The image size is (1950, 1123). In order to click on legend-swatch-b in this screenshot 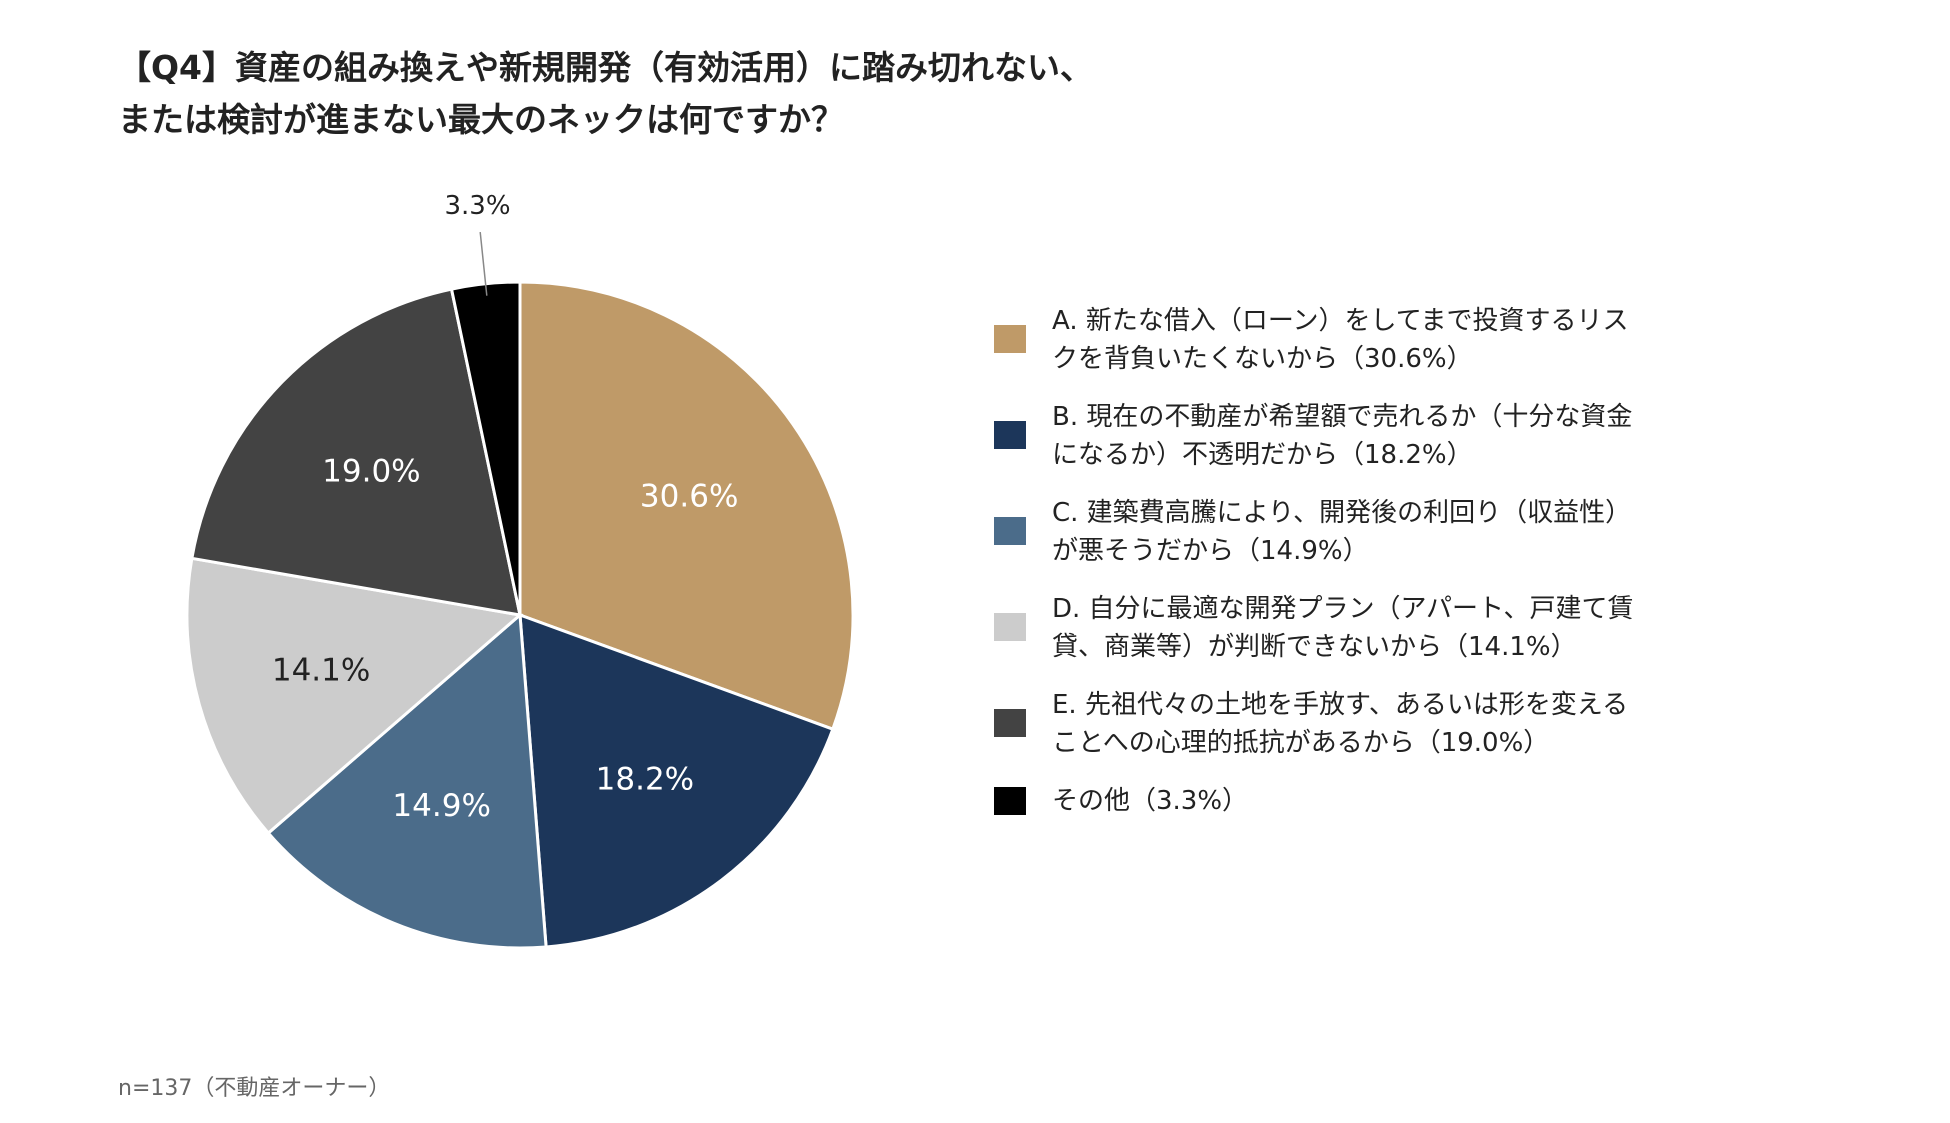, I will do `click(1010, 435)`.